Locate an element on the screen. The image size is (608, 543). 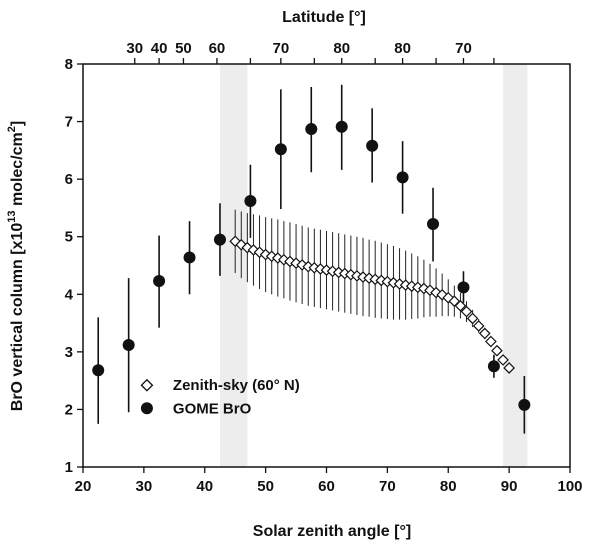
x-tick-label: 60 is located at coordinates (326, 486).